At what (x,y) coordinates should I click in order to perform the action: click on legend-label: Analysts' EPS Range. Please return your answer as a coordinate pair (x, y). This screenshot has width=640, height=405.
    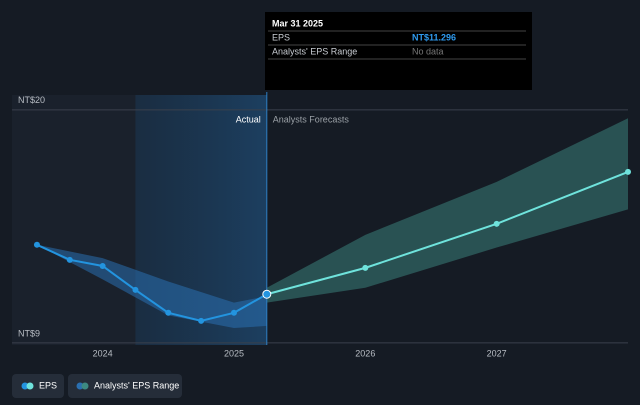
    Looking at the image, I should click on (136, 385).